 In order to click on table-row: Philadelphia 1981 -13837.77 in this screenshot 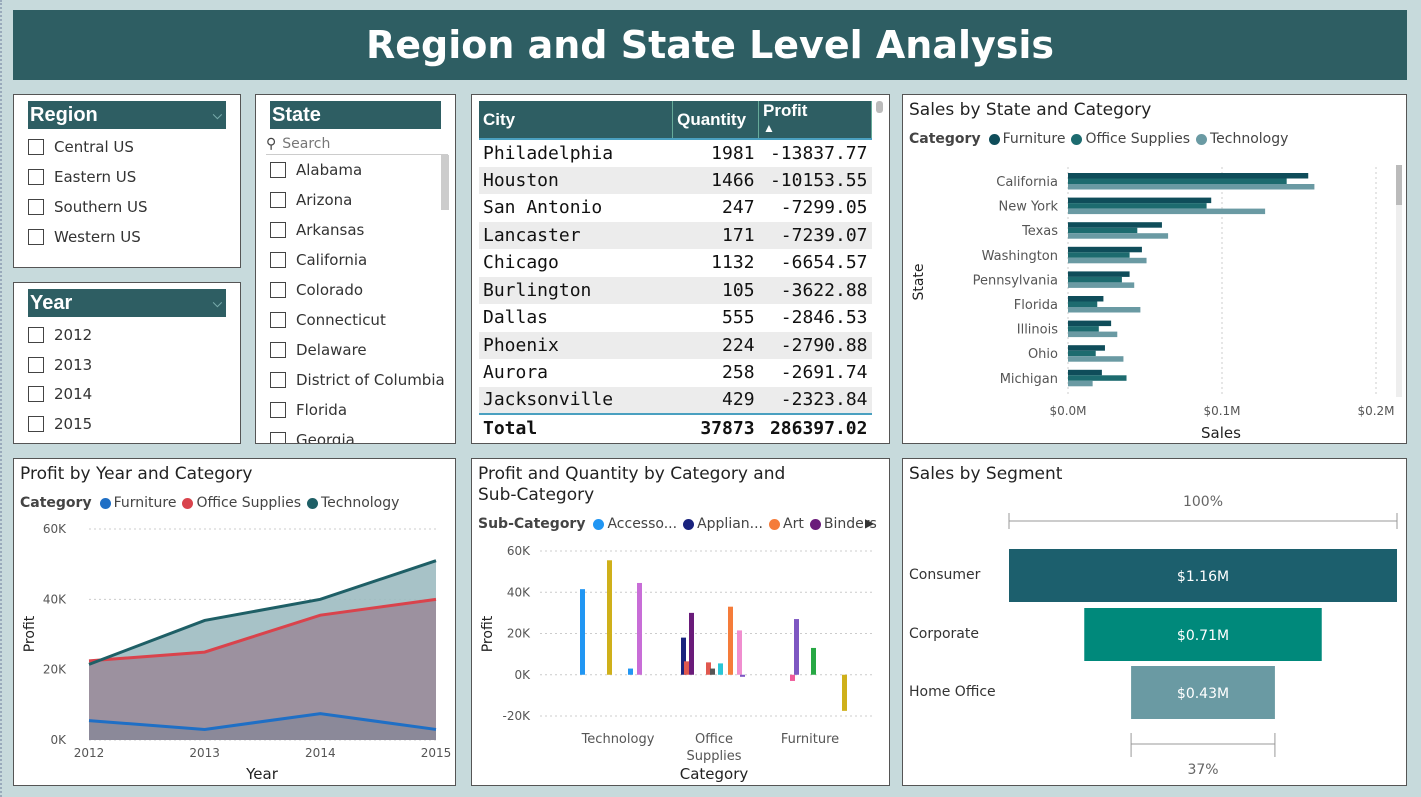, I will do `click(675, 153)`.